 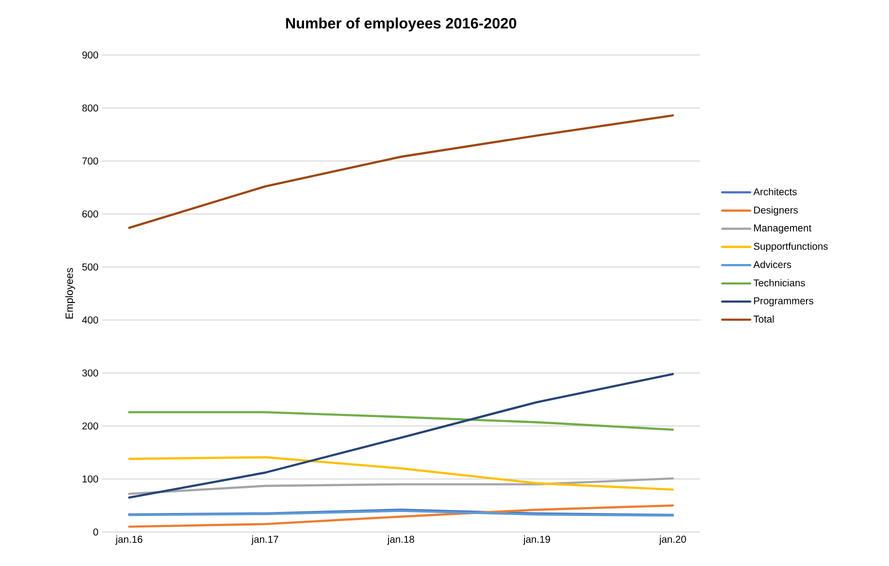 What do you see at coordinates (90, 373) in the screenshot?
I see `y-tick-label: 300` at bounding box center [90, 373].